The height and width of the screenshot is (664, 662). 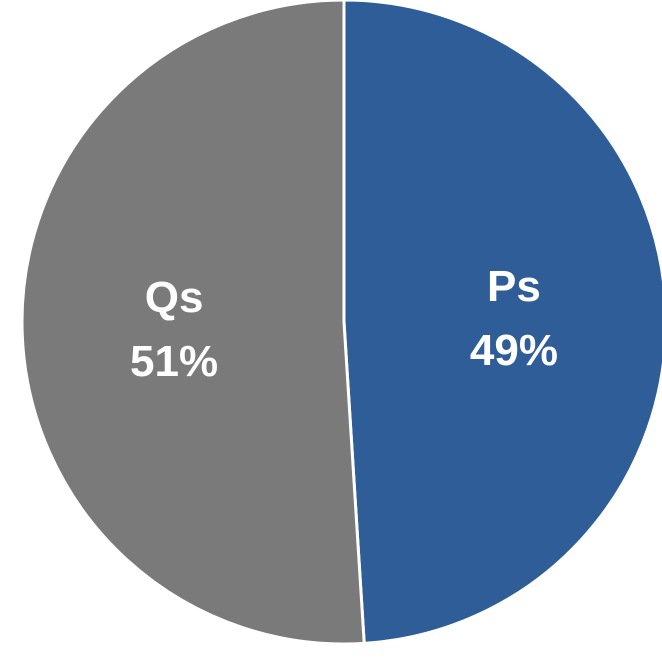 What do you see at coordinates (514, 350) in the screenshot?
I see `slice-percent-ps: 49%` at bounding box center [514, 350].